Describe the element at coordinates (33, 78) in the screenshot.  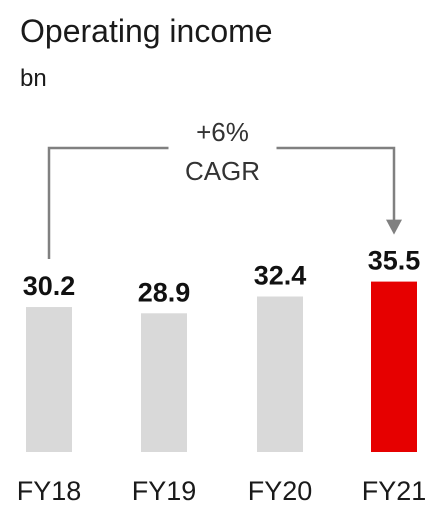
I see `chart-unit: bn` at that location.